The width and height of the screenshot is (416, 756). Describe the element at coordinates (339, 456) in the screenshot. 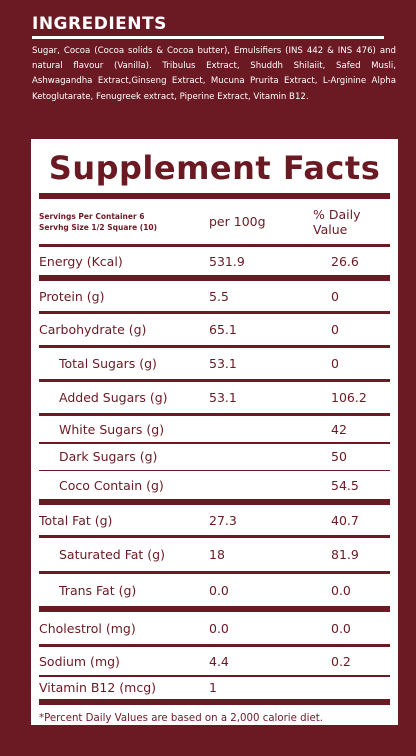

I see `nutrient-daily-value: 50` at that location.